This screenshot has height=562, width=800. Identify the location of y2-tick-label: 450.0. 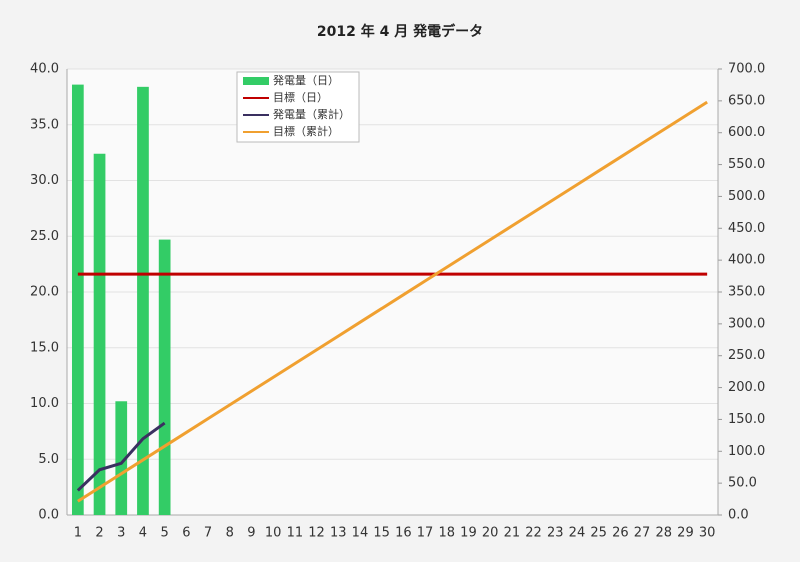
(746, 228).